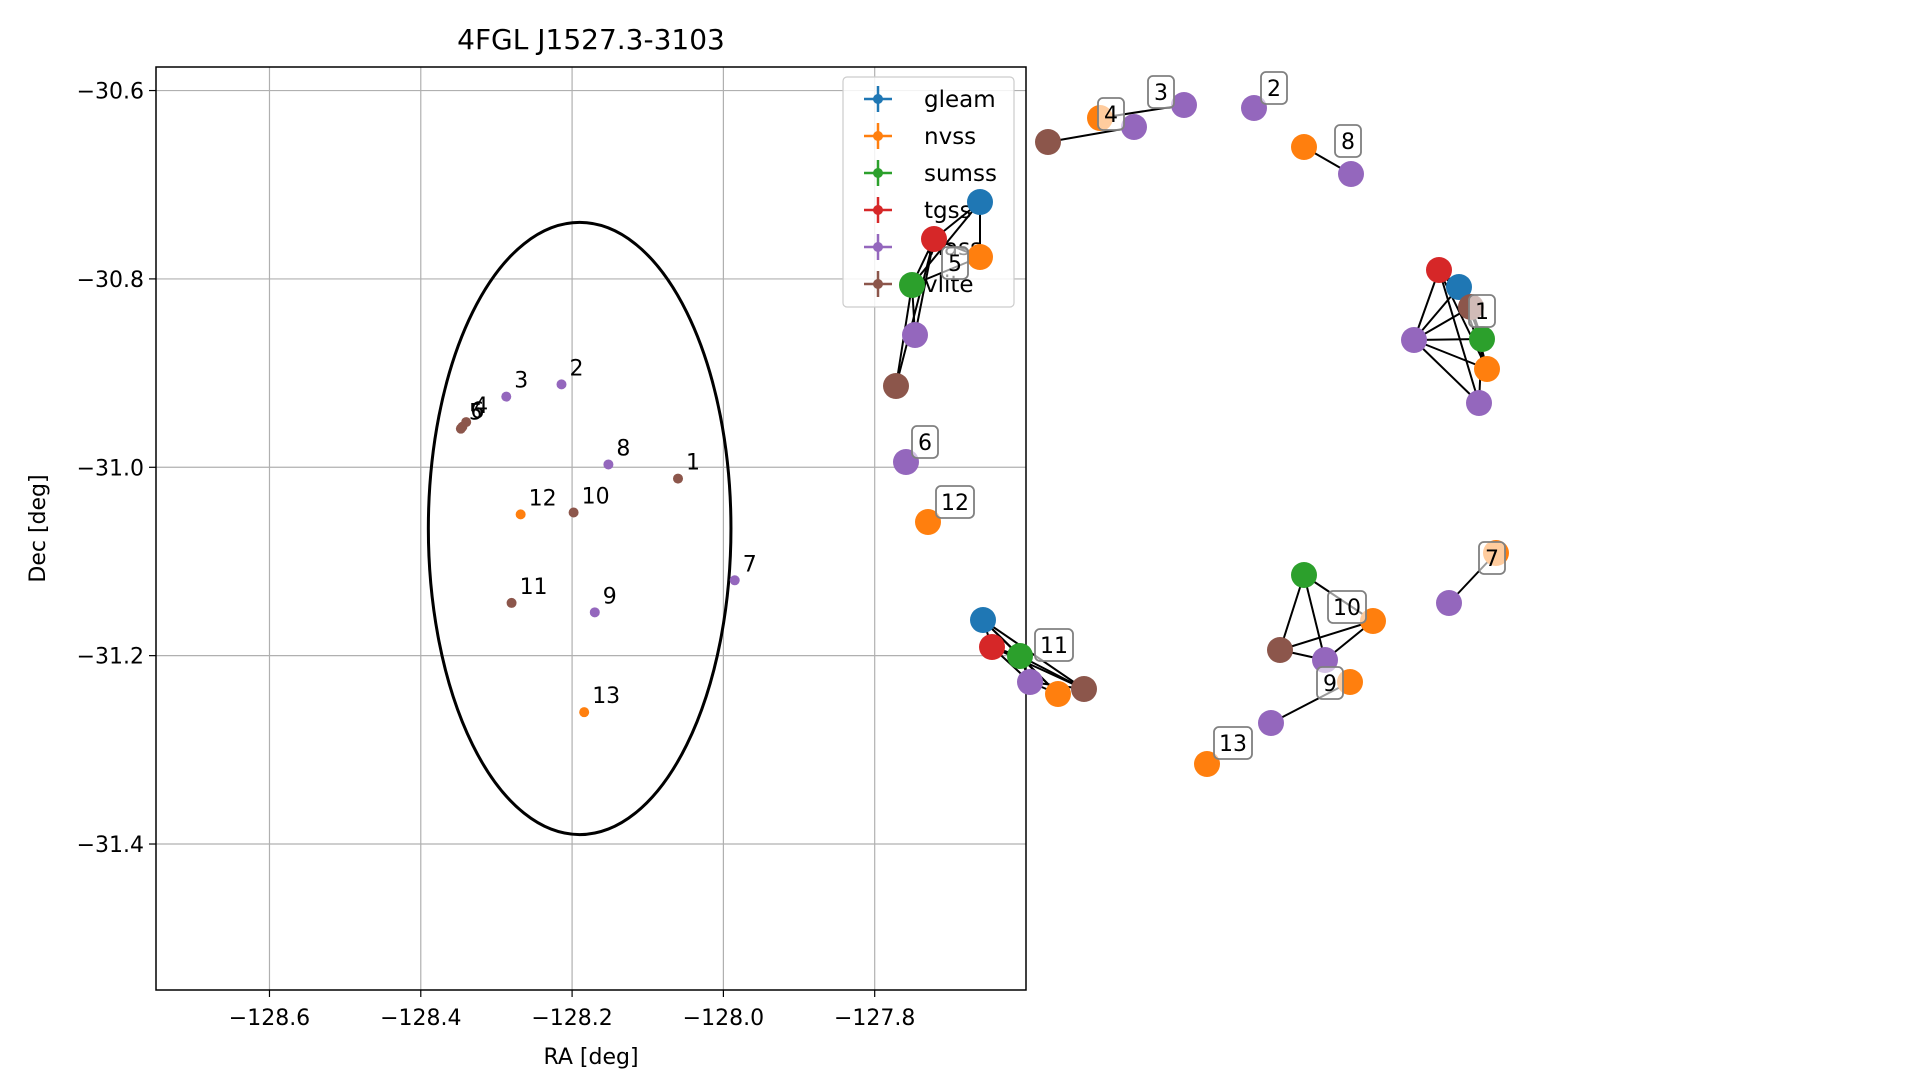  I want to click on x-tick-label: −128.0, so click(723, 1018).